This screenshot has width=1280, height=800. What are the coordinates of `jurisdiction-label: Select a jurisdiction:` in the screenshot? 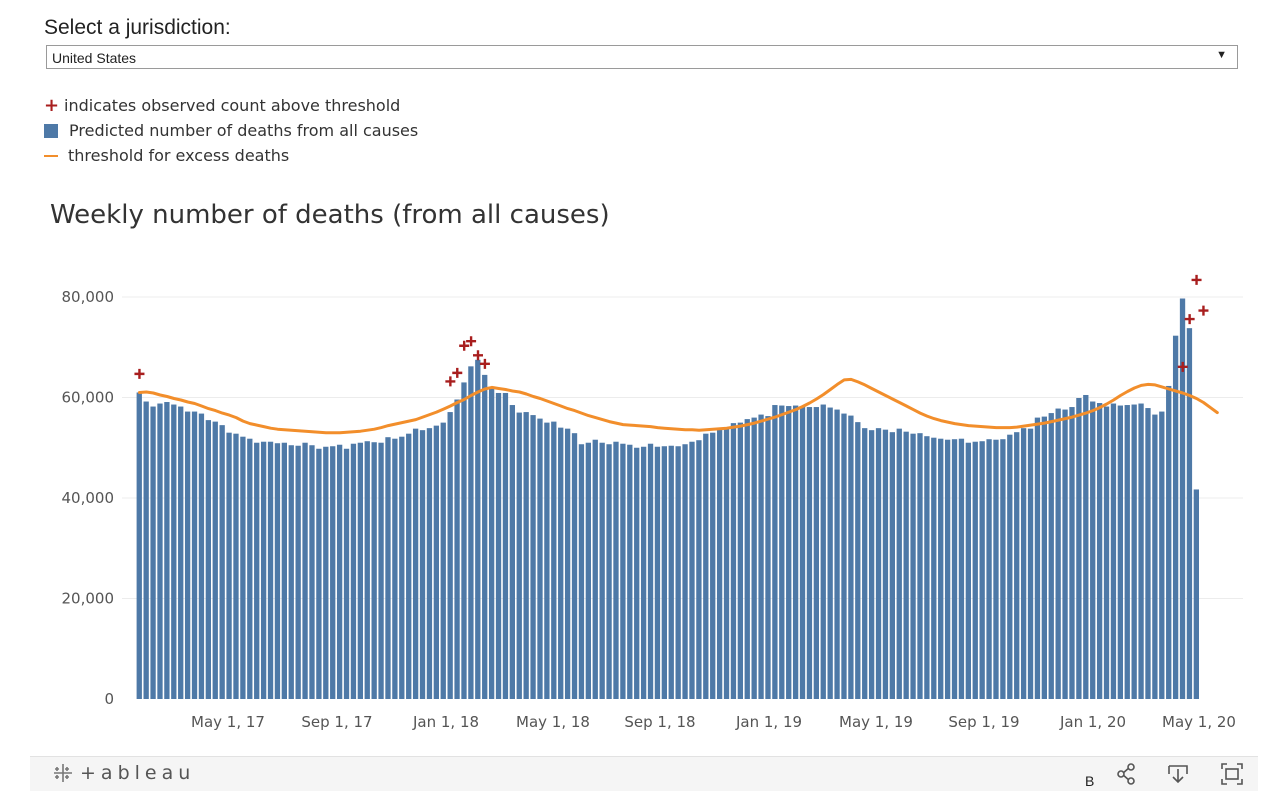 It's located at (137, 27).